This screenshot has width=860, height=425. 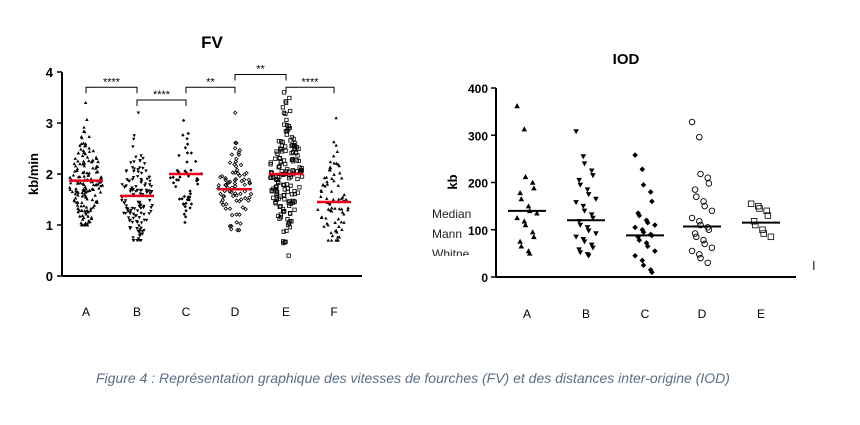 What do you see at coordinates (458, 230) in the screenshot?
I see `cropped-legend-note: Median Mann Whitne` at bounding box center [458, 230].